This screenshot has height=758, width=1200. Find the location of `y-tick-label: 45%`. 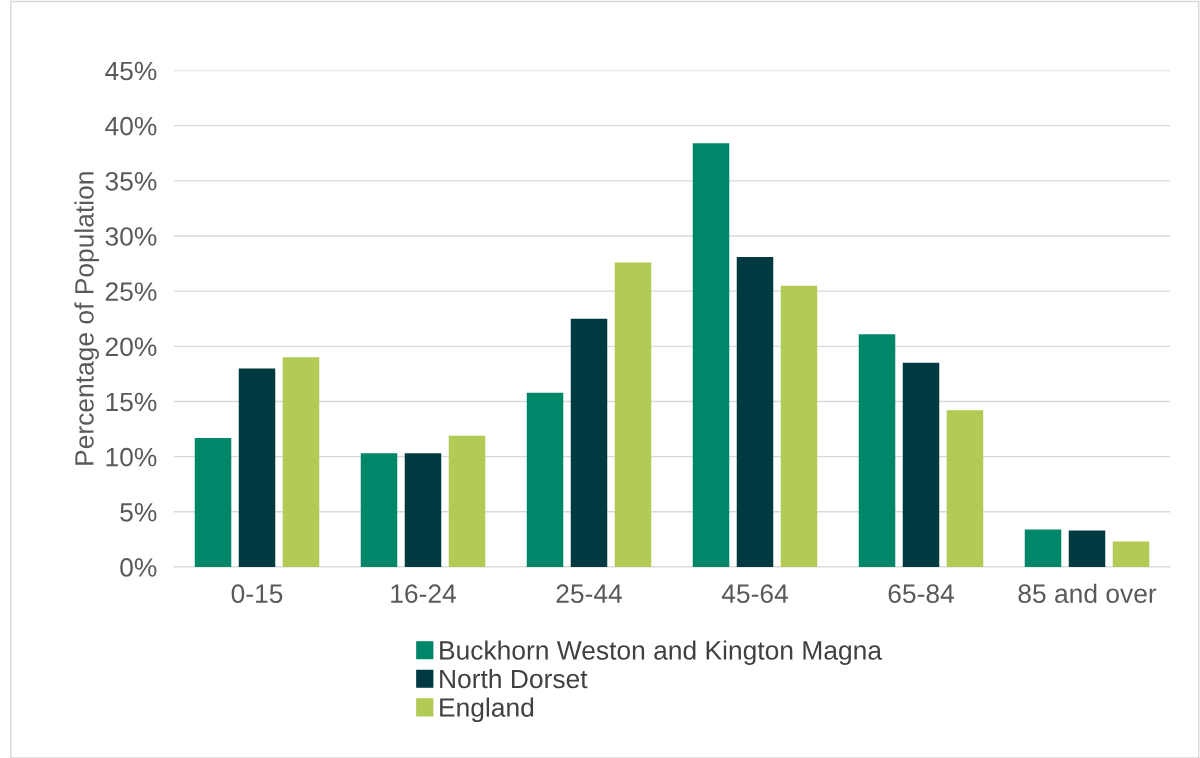

y-tick-label: 45% is located at coordinates (131, 71).